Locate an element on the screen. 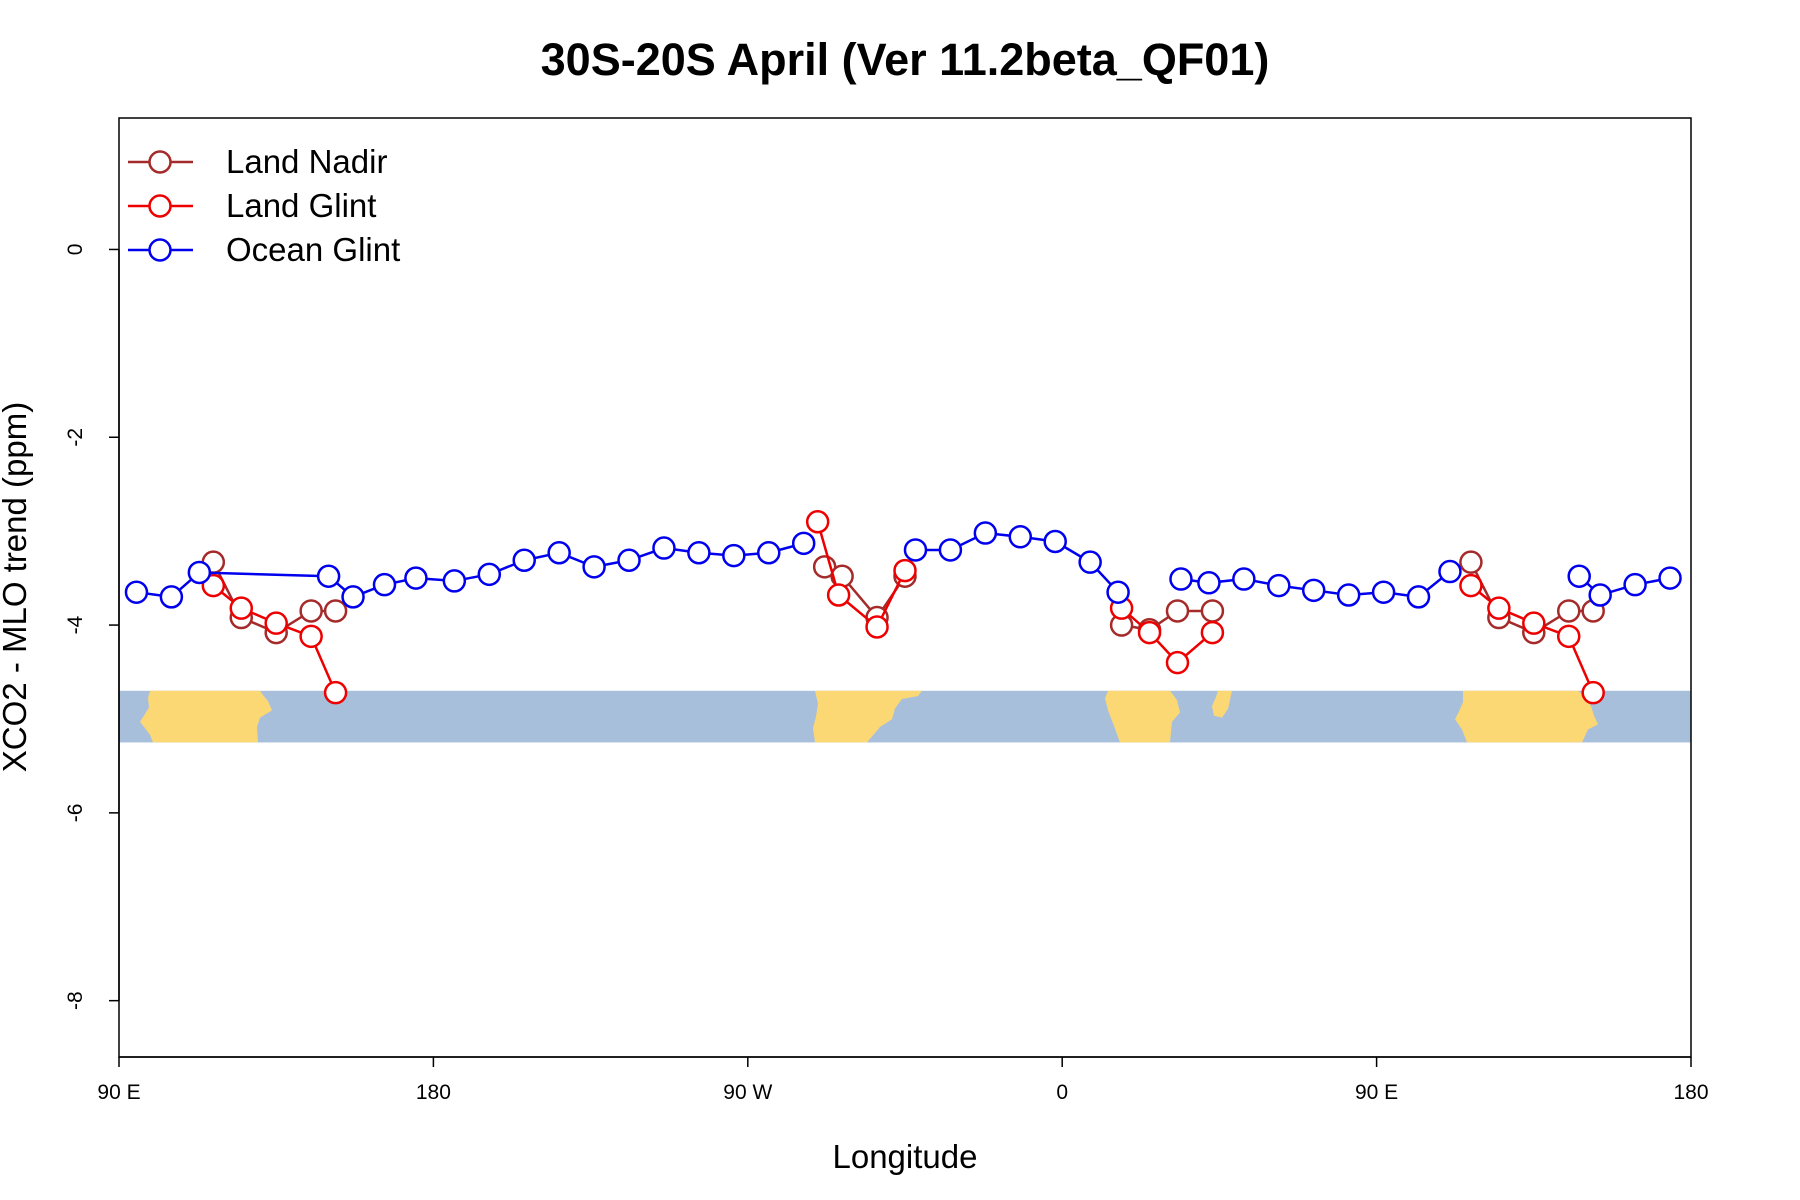 This screenshot has height=1200, width=1800. legend-label: Land Glint is located at coordinates (301, 205).